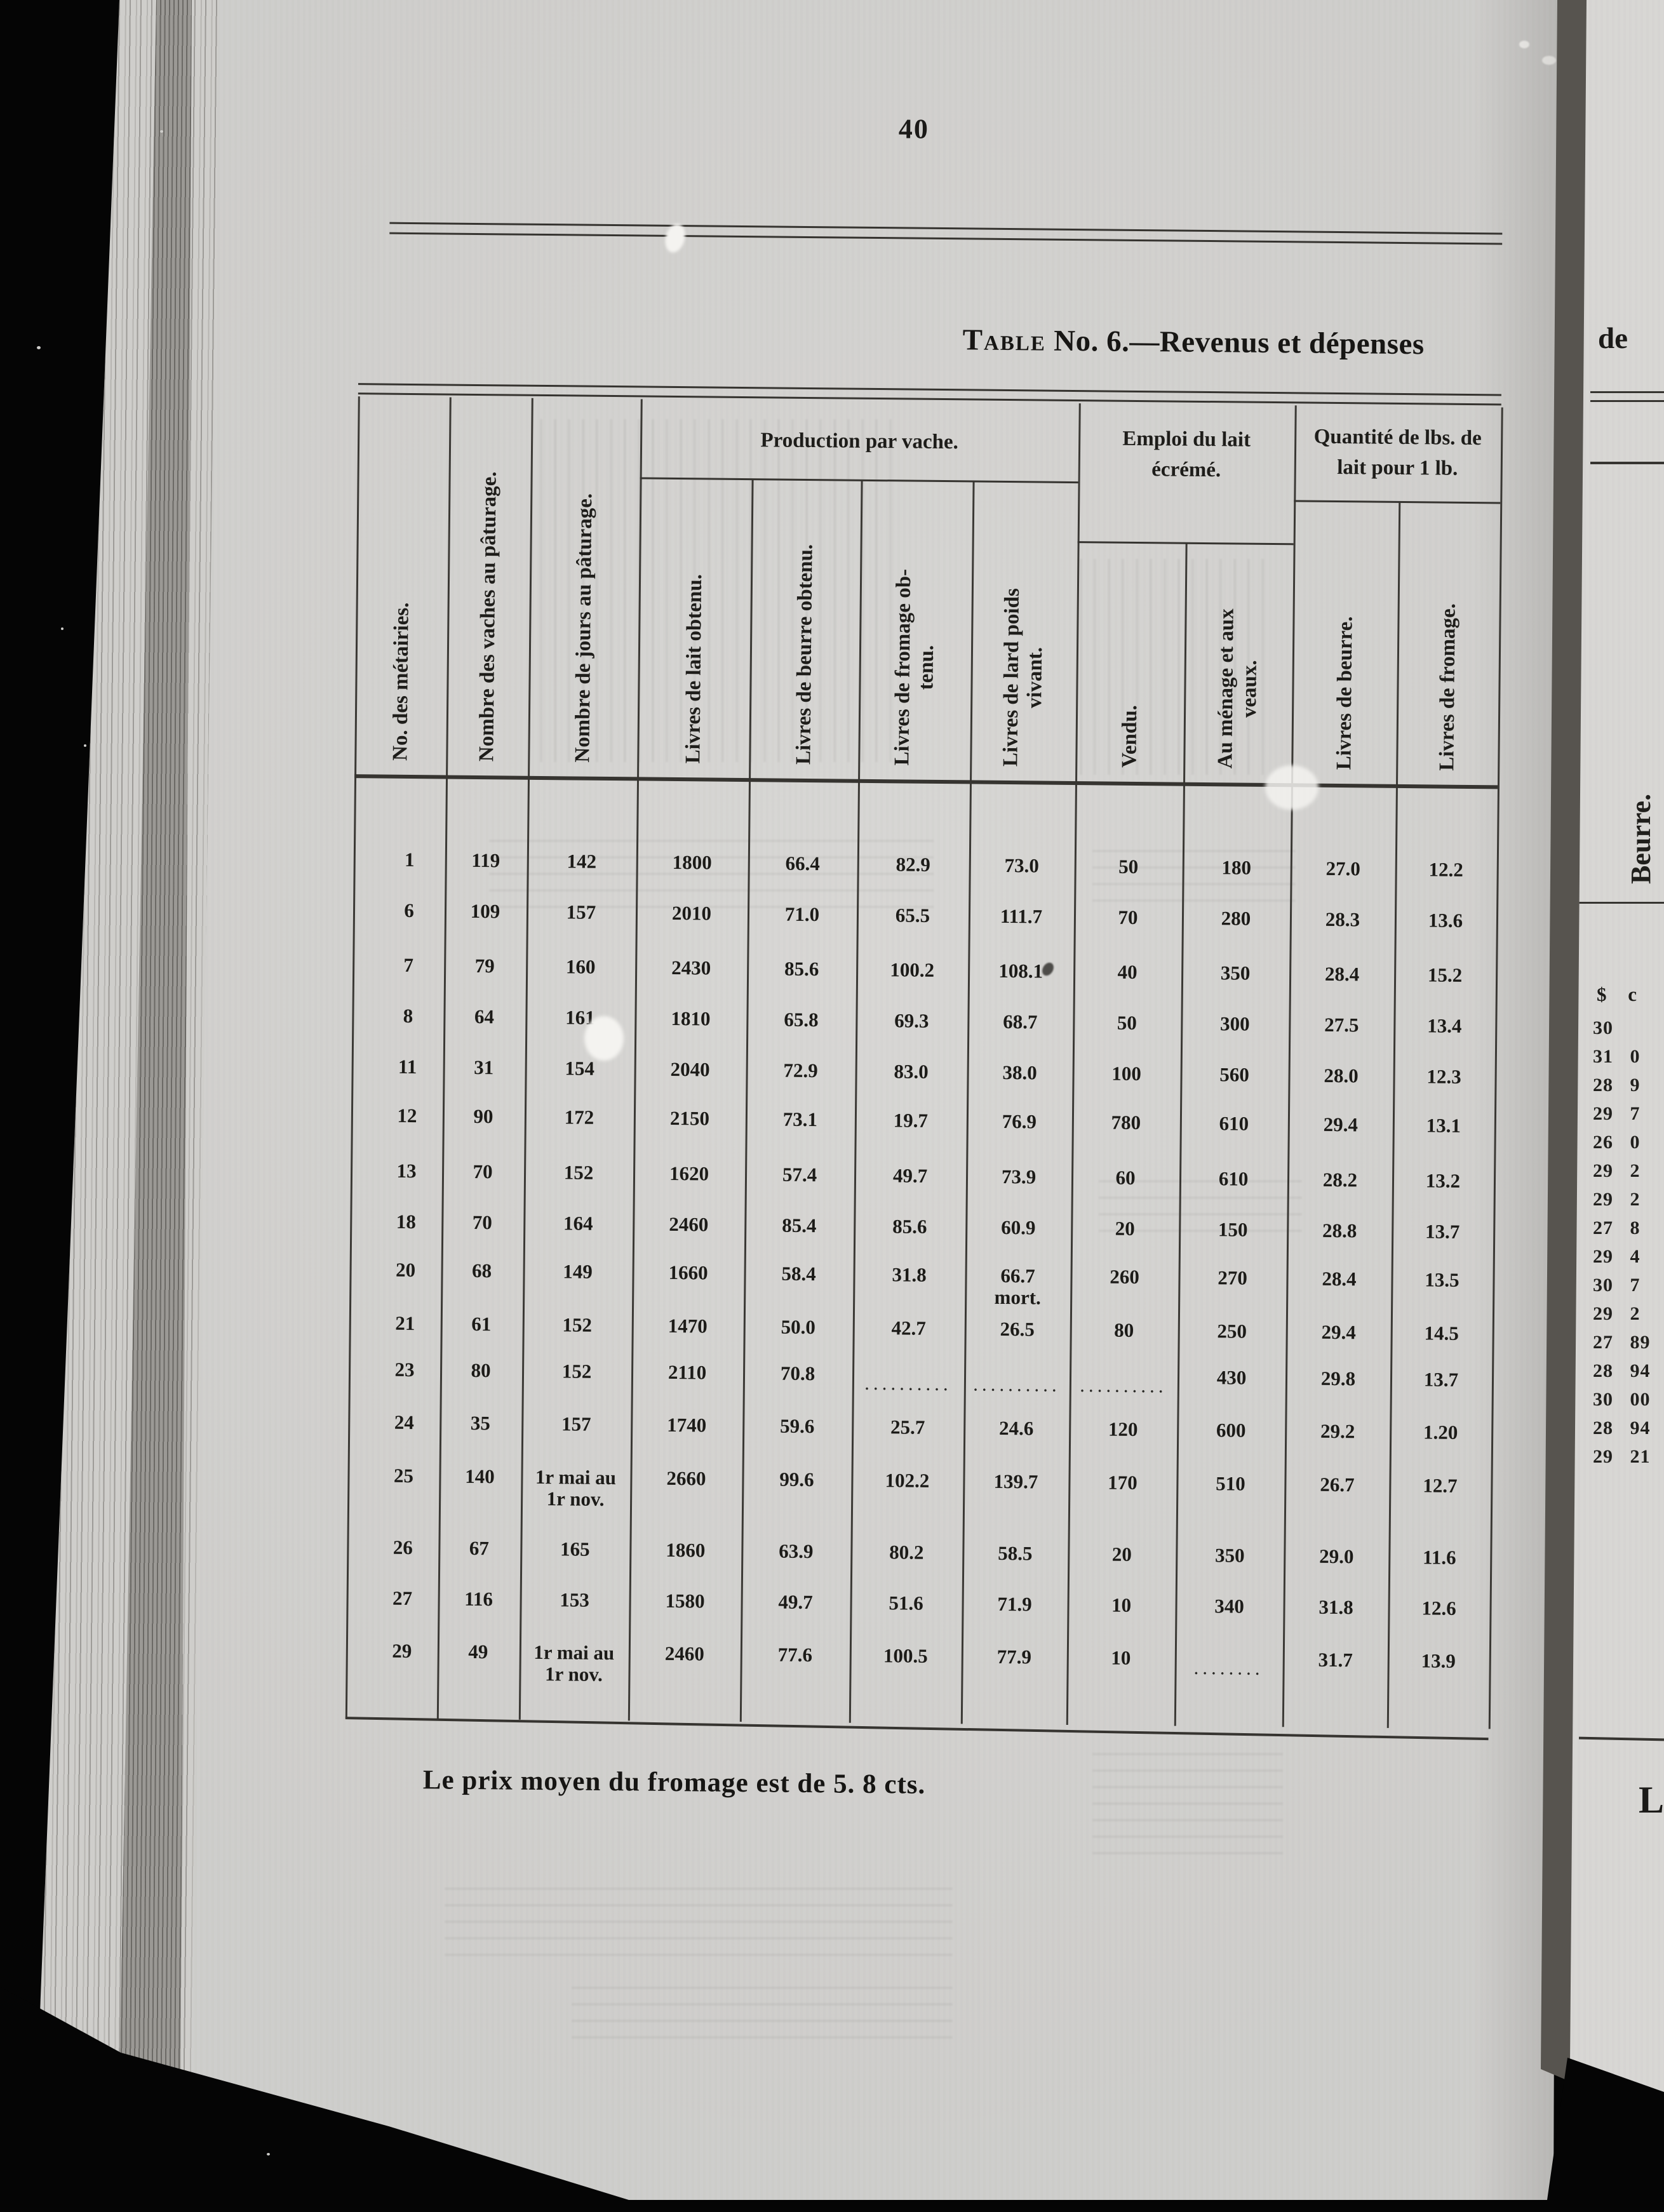  I want to click on table-cell: 1740, so click(687, 1425).